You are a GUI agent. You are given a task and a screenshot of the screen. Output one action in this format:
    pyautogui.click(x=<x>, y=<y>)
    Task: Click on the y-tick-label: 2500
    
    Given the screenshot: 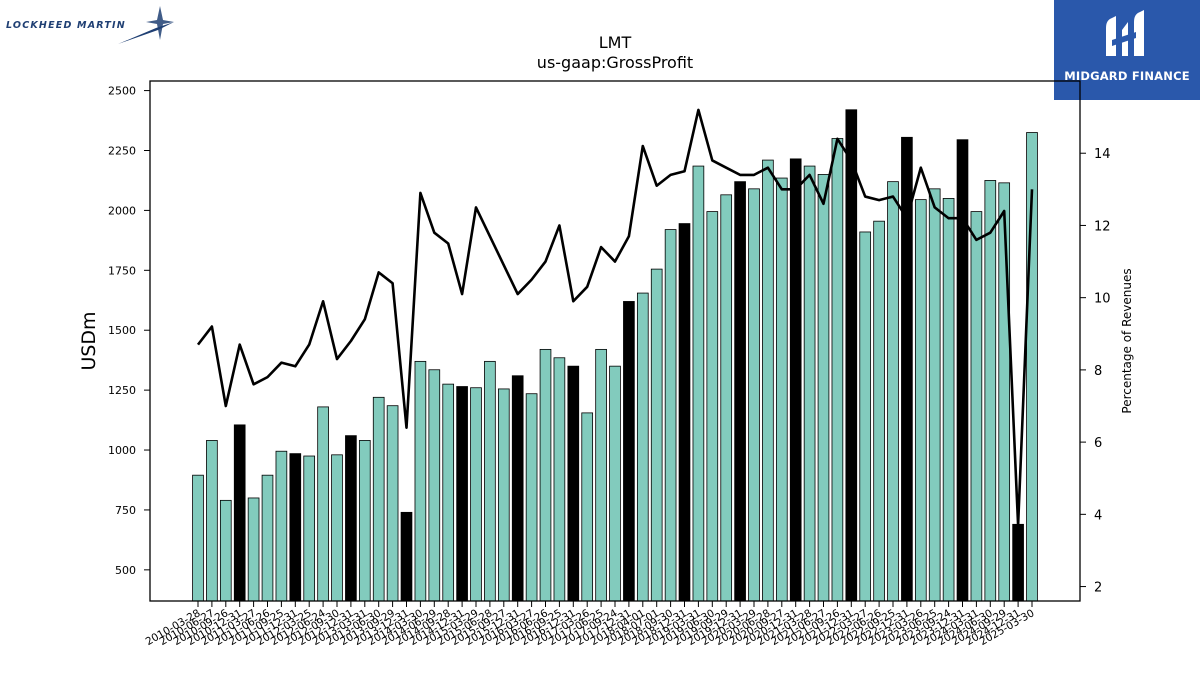 What is the action you would take?
    pyautogui.click(x=122, y=91)
    